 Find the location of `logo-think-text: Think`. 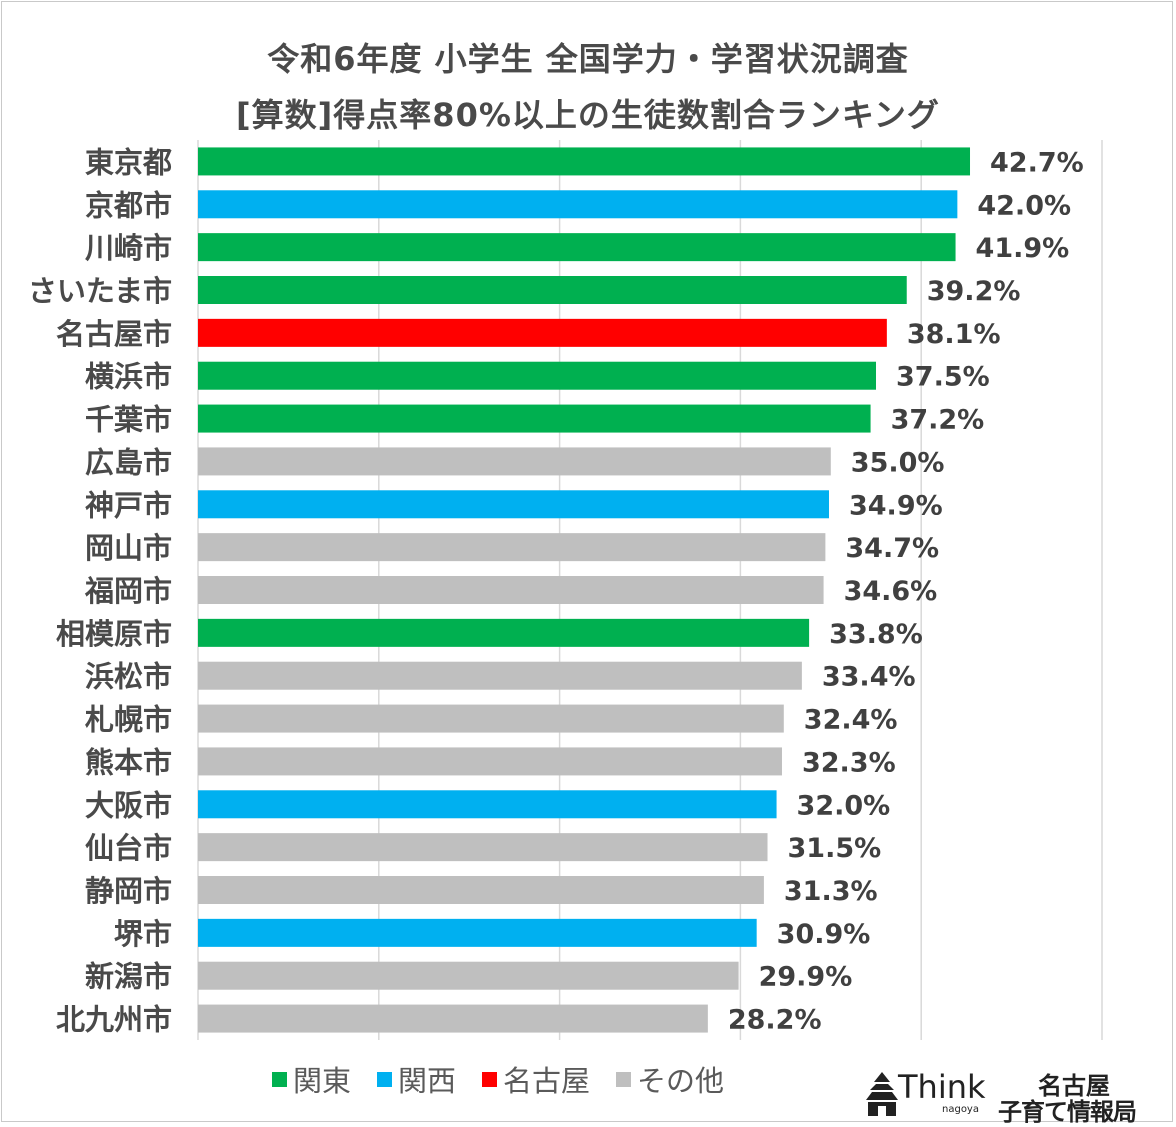

logo-think-text: Think is located at coordinates (942, 1087).